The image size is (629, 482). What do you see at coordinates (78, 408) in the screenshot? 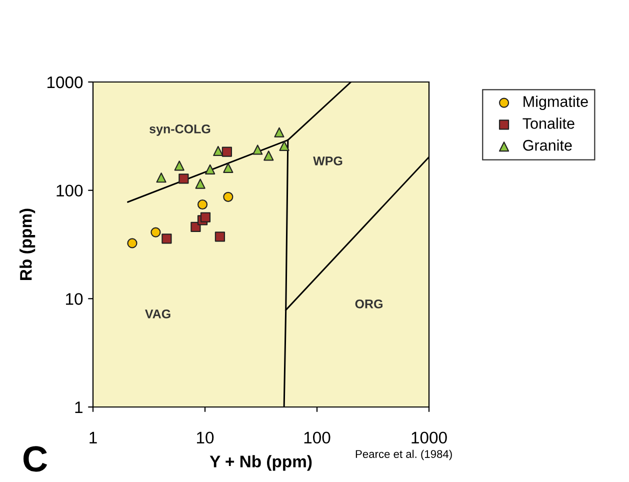
I see `y-tick-label: 1` at bounding box center [78, 408].